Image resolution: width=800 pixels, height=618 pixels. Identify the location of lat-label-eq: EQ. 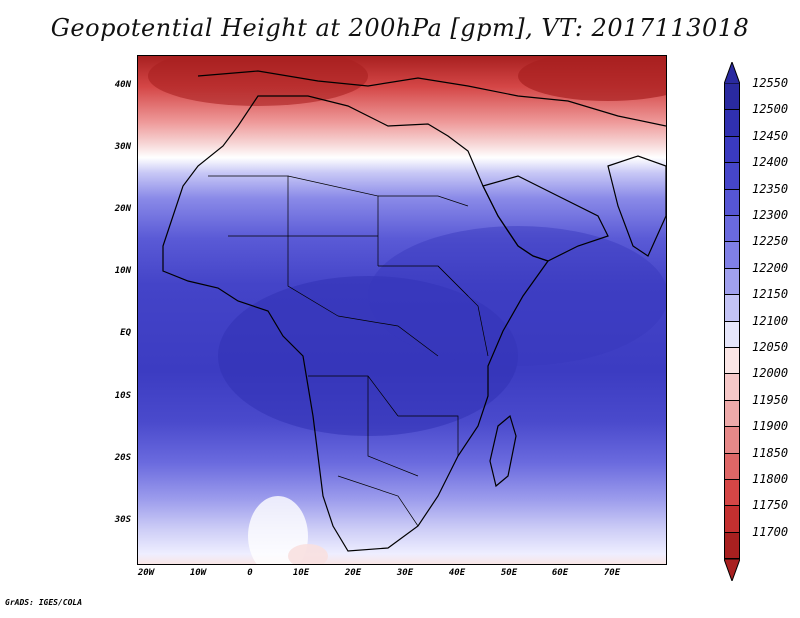
(125, 333).